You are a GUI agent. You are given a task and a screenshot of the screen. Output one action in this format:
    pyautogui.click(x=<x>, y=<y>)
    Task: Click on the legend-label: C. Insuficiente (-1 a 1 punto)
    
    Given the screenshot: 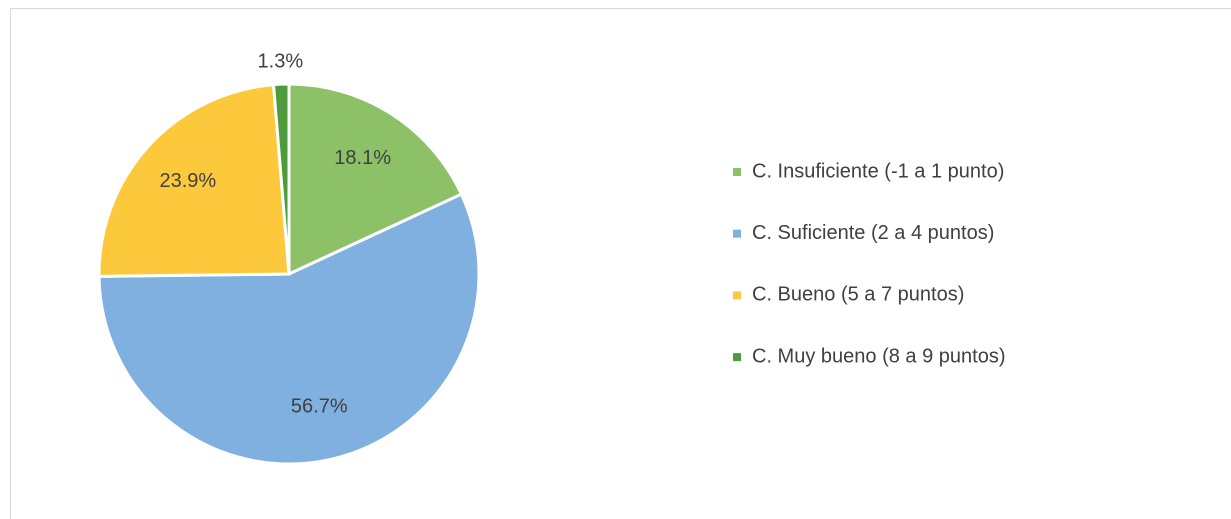 What is the action you would take?
    pyautogui.click(x=878, y=171)
    